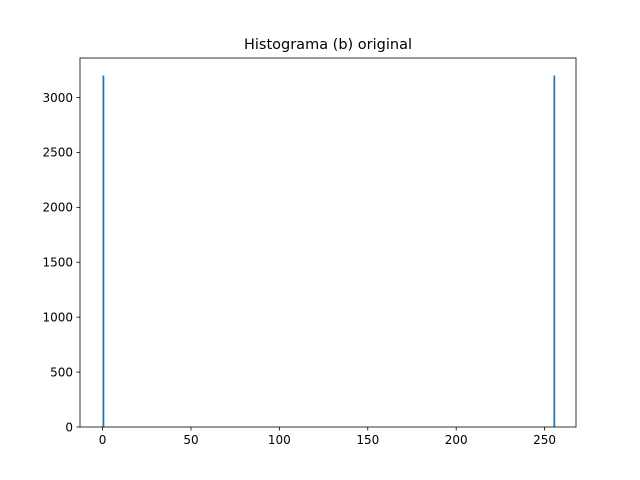 Image resolution: width=640 pixels, height=480 pixels. Describe the element at coordinates (57, 263) in the screenshot. I see `y-tick-label: 1500` at that location.